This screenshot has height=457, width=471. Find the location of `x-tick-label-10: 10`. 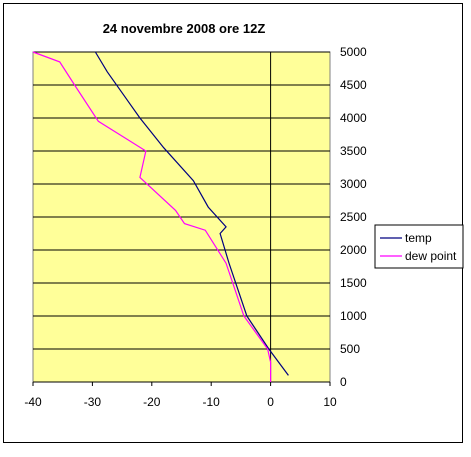

x-tick-label-10: 10 is located at coordinates (330, 402).